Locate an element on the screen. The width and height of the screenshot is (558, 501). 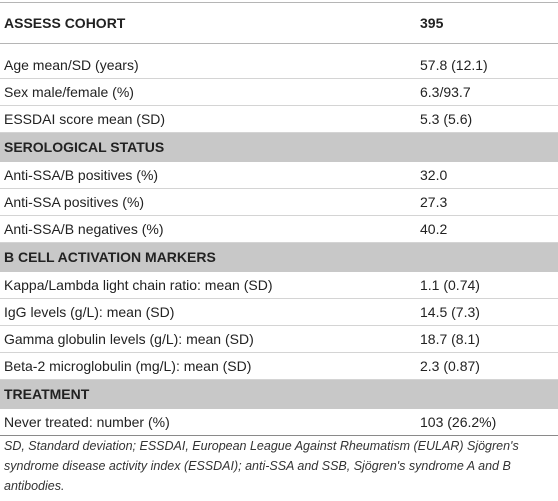
row-value: 2.3 (0.87) is located at coordinates (489, 366).